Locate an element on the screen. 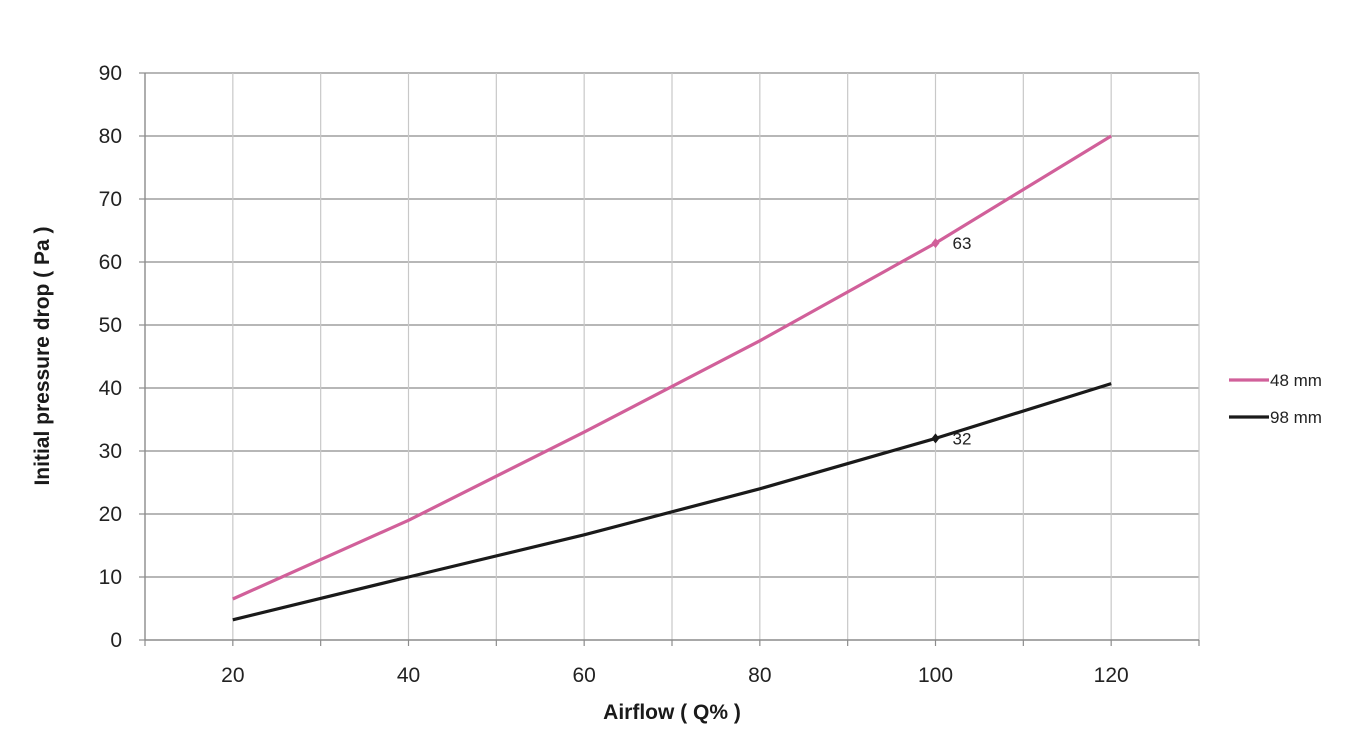 This screenshot has width=1363, height=732. y-tick-label: 30 is located at coordinates (110, 451).